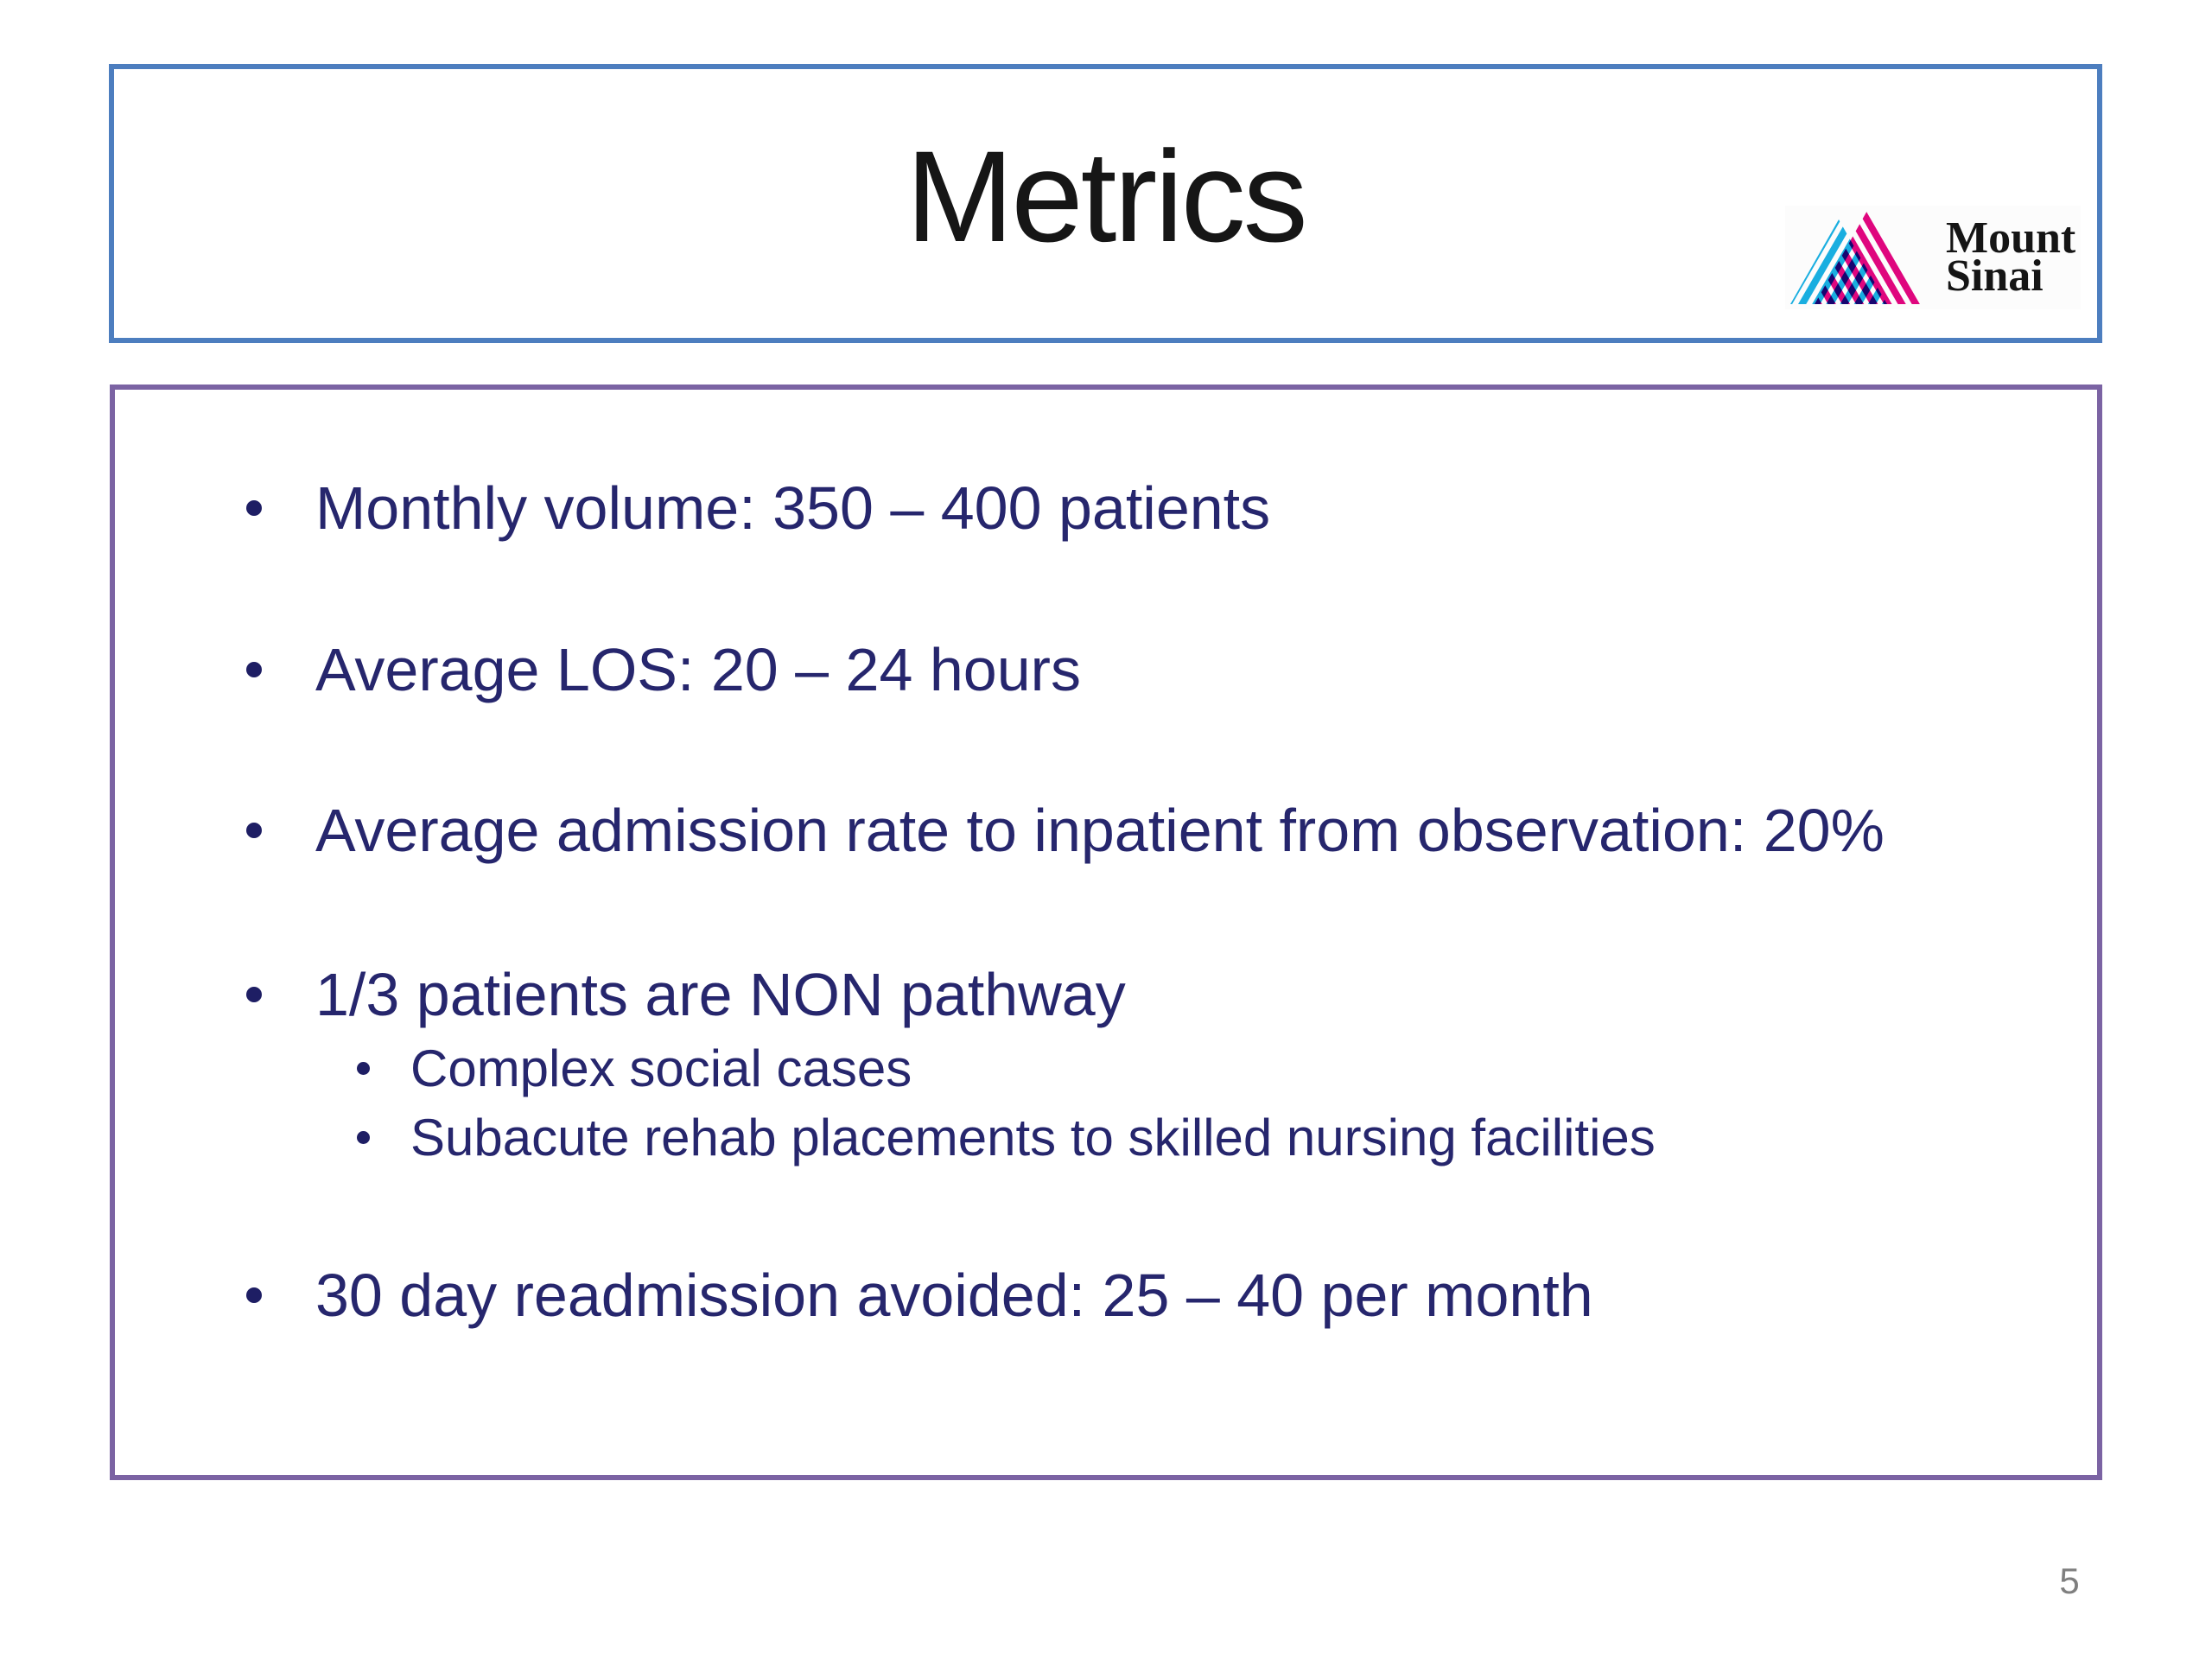  What do you see at coordinates (698, 669) in the screenshot?
I see `bullet-text: Average LOS: 20 – 24 hours` at bounding box center [698, 669].